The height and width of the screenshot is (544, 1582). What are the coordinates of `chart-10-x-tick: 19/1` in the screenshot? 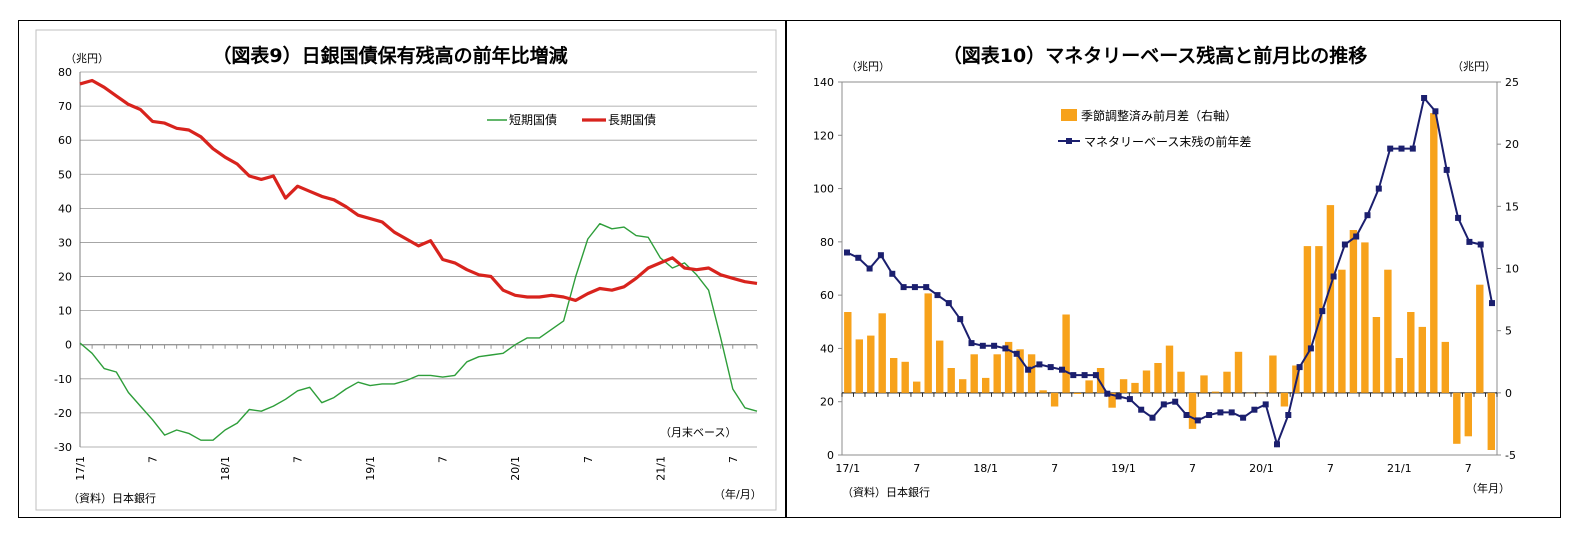 It's located at (1123, 468).